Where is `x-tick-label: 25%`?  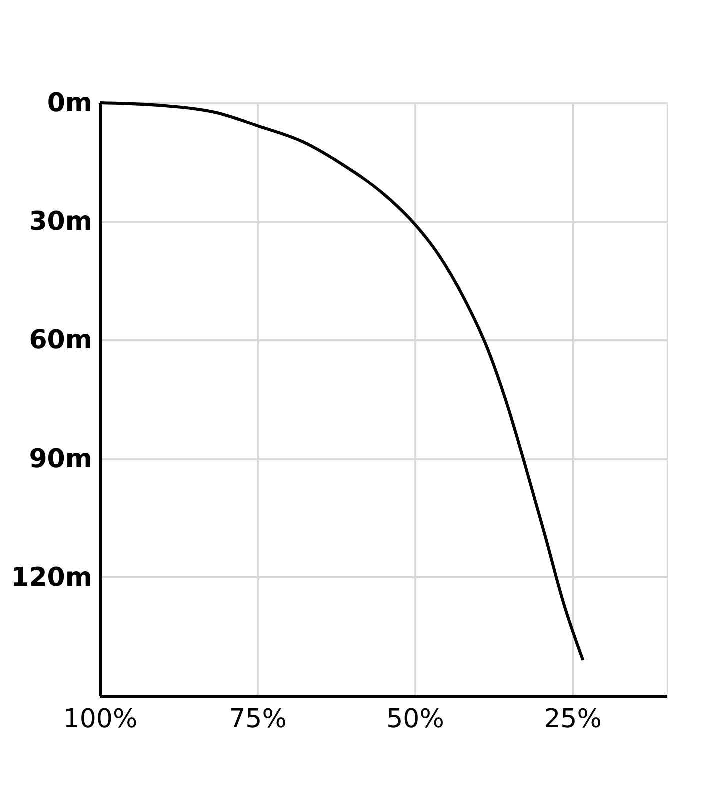
x-tick-label: 25% is located at coordinates (573, 719).